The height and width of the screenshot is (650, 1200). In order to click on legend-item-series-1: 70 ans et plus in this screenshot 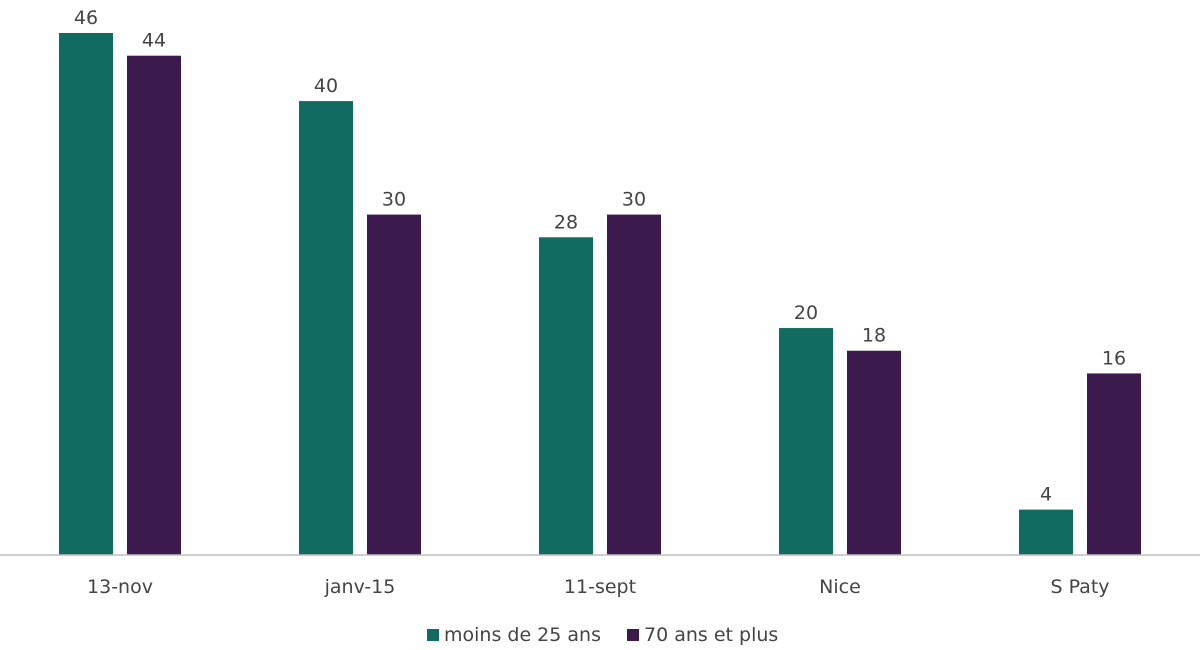, I will do `click(702, 635)`.